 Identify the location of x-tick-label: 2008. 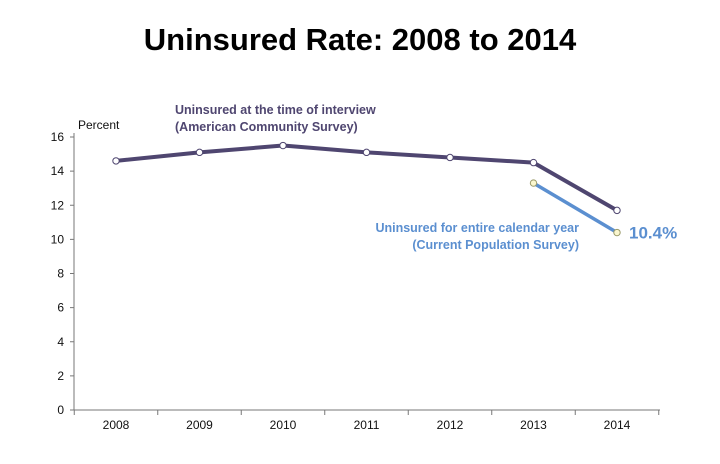
(116, 425).